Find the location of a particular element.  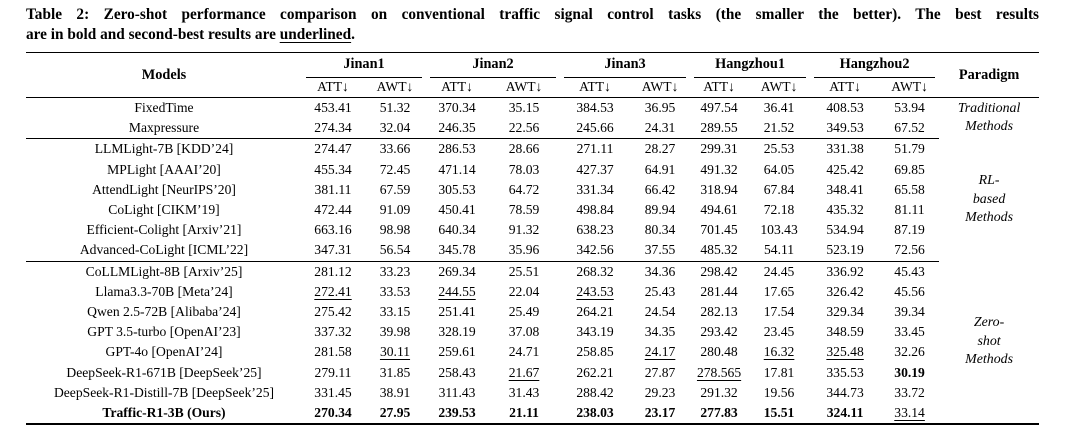

metric-value-cell: 264.21 is located at coordinates (595, 312).